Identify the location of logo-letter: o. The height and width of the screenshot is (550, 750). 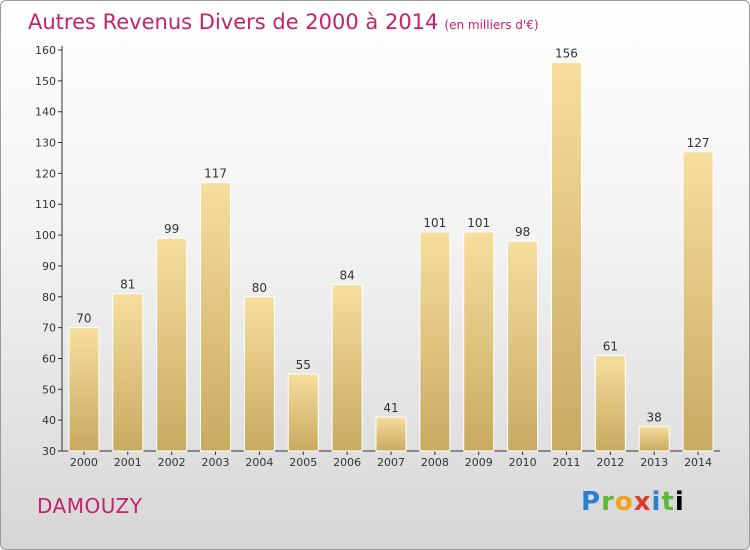
(624, 502).